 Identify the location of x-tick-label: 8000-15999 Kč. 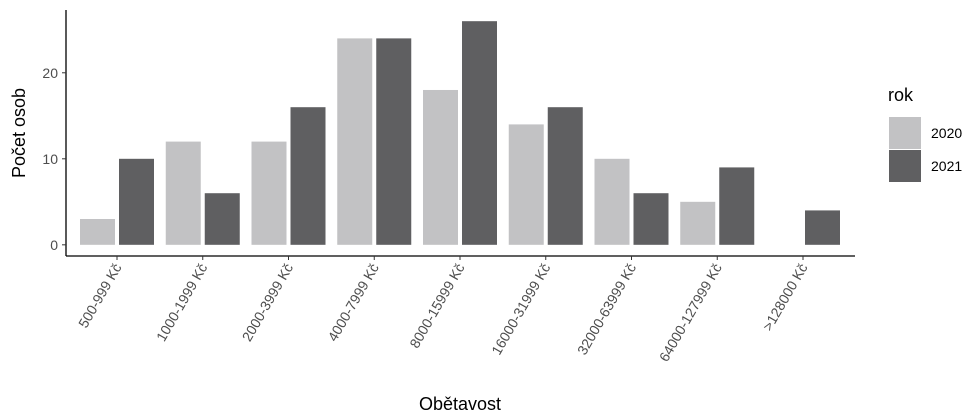
(436, 306).